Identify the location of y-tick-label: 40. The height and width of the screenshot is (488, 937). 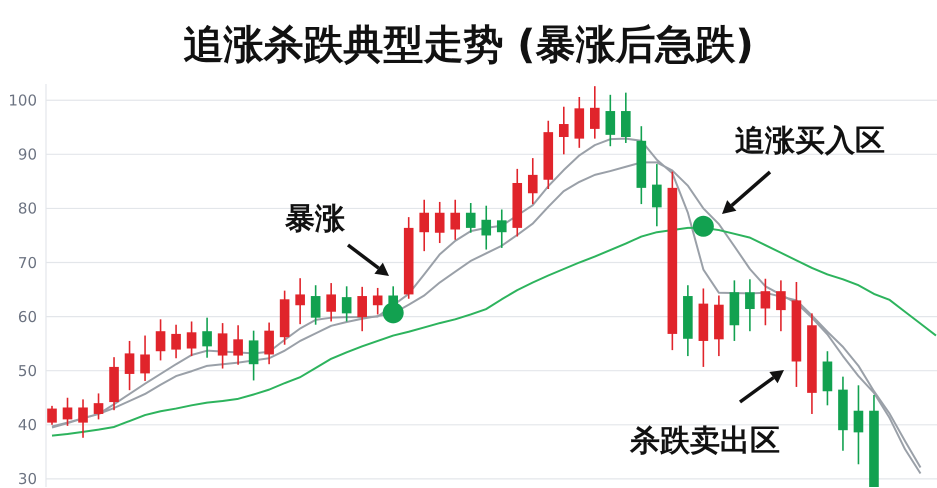
(27, 425).